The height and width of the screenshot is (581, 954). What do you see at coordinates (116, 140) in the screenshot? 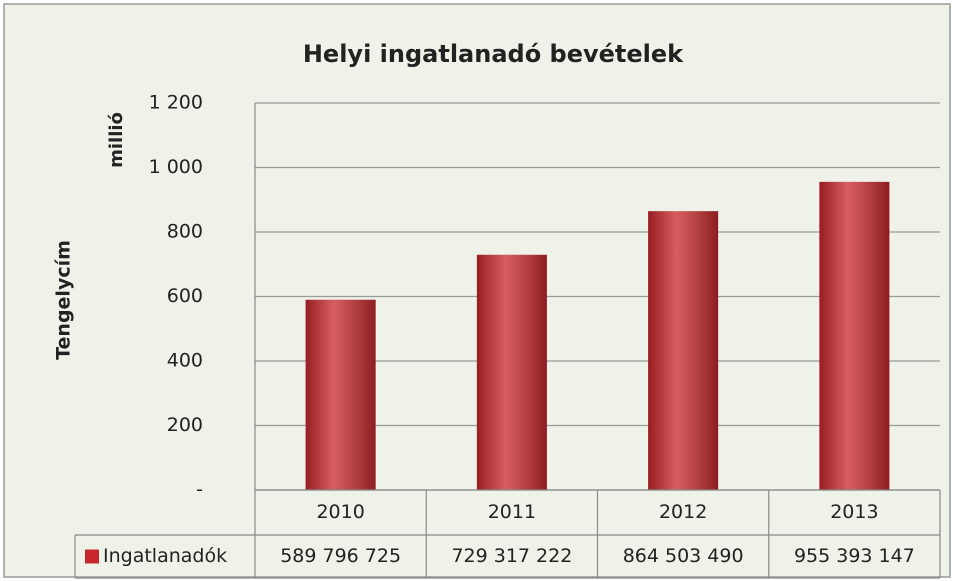
I see `unit-label: millió` at bounding box center [116, 140].